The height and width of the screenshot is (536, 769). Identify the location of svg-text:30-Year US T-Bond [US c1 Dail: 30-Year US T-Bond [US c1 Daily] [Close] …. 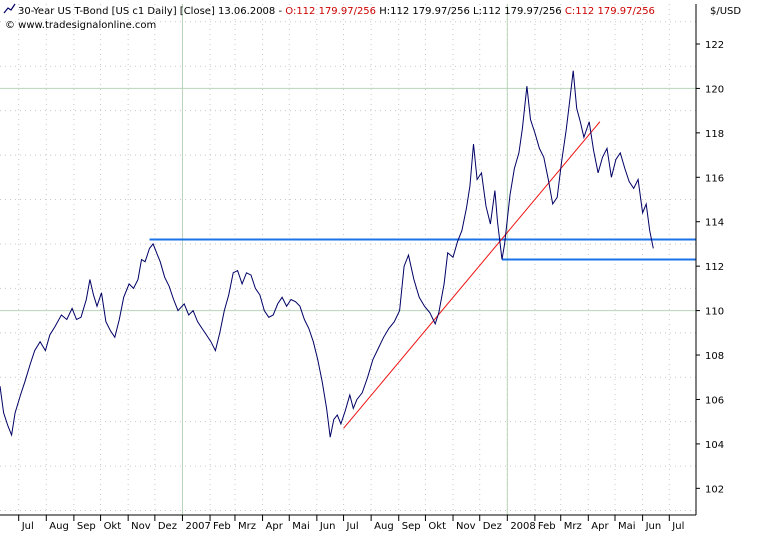
(336, 11).